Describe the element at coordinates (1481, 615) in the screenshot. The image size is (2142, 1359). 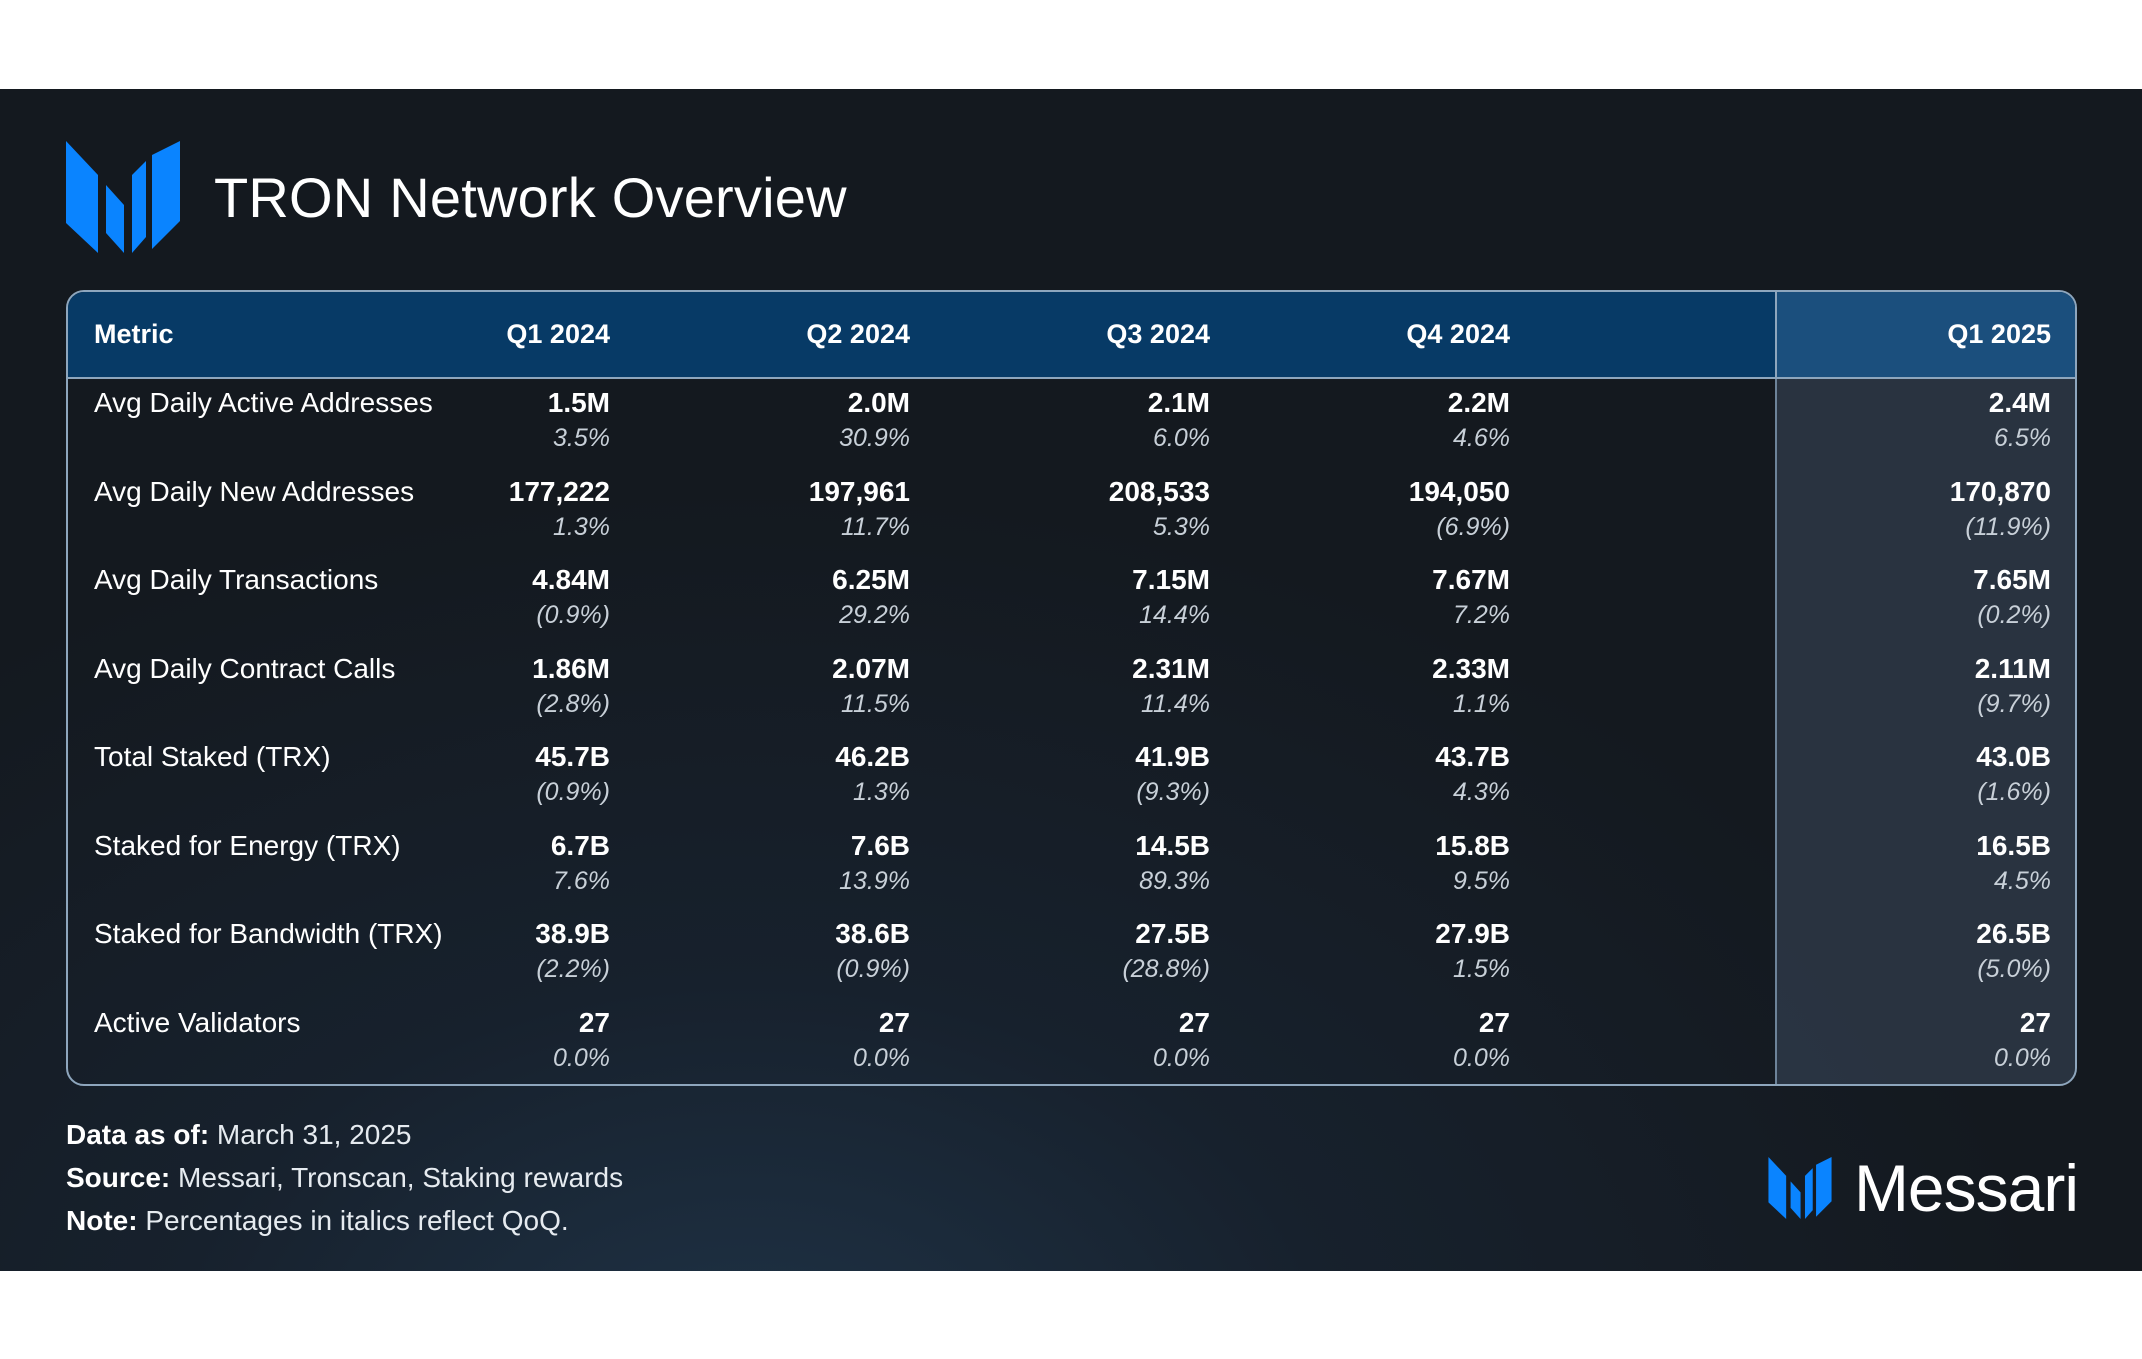
I see `qoq-change: 7.2%` at that location.